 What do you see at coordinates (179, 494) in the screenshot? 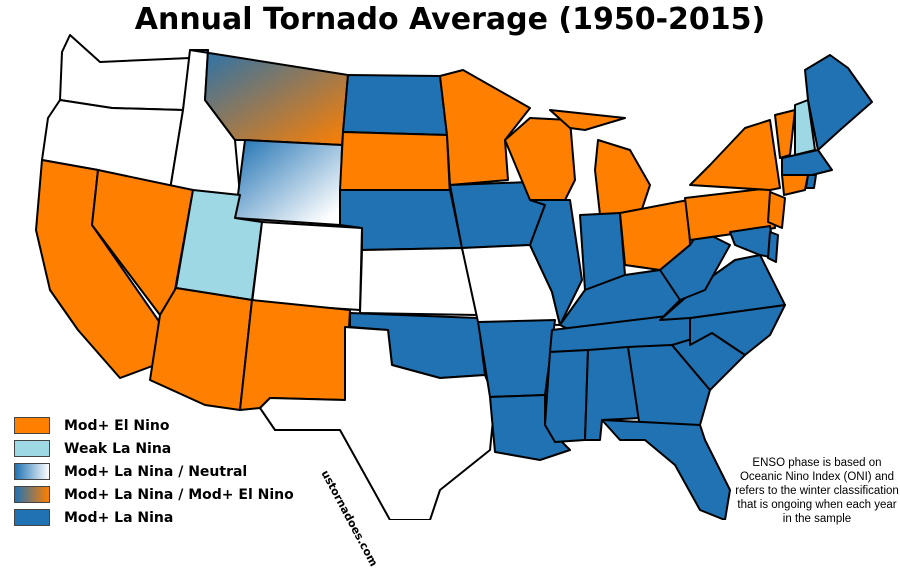
I see `legend-label: Mod+ La Nina / Mod+ El Nino` at bounding box center [179, 494].